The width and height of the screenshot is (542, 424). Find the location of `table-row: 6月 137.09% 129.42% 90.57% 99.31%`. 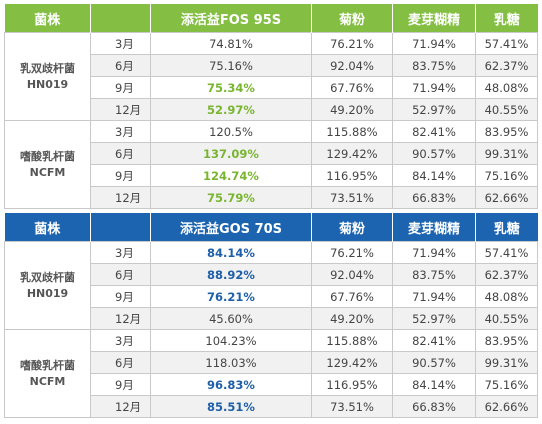

table-row: 6月 137.09% 129.42% 90.57% 99.31% is located at coordinates (271, 153).